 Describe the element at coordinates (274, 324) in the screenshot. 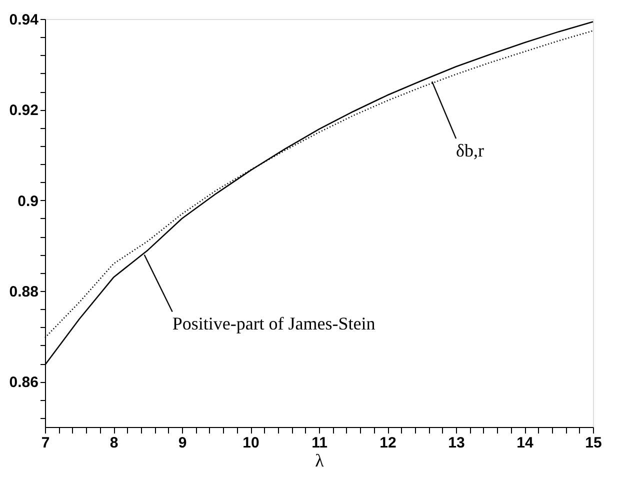

I see `annotation: Positive-part of James-Stein` at that location.